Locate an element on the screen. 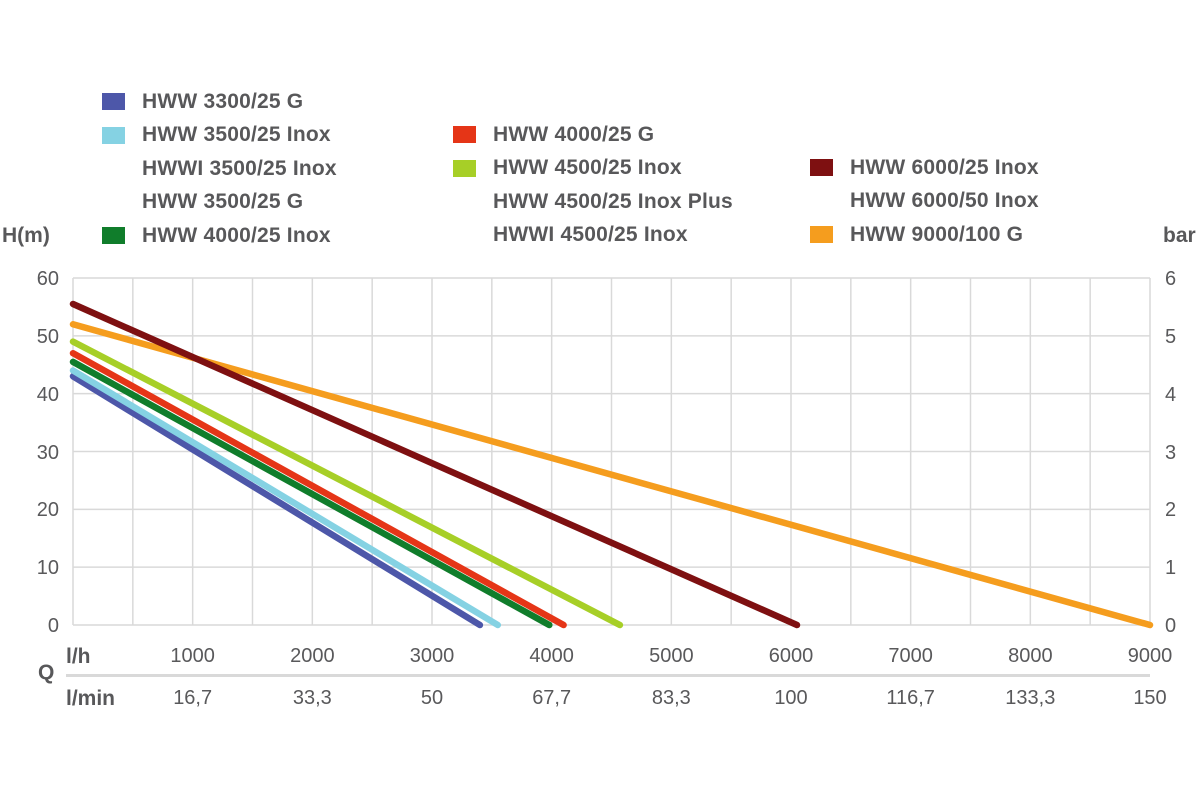 Image resolution: width=1200 pixels, height=800 pixels. lmin-axis-tick: 67,7 is located at coordinates (552, 698).